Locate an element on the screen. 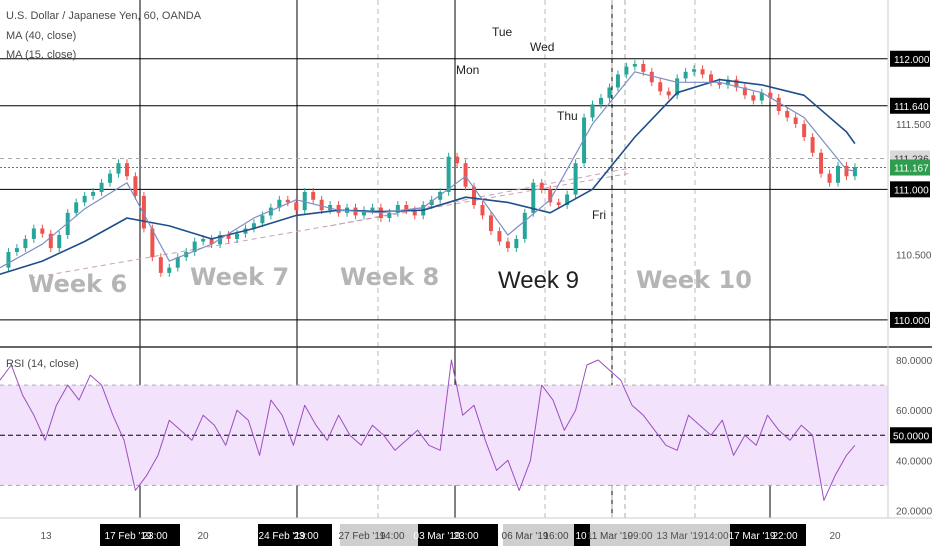 This screenshot has width=932, height=550. time-tick-label: 09:00 is located at coordinates (639, 536).